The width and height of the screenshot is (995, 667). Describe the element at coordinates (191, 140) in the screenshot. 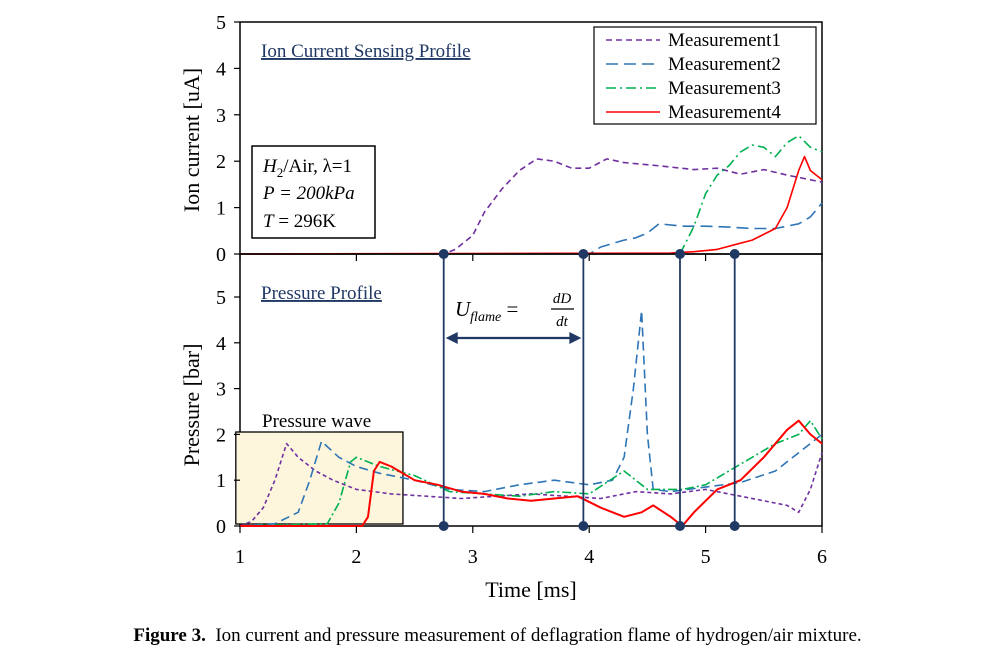

I see `ion-y-axis-label: Ion current [uA]` at that location.